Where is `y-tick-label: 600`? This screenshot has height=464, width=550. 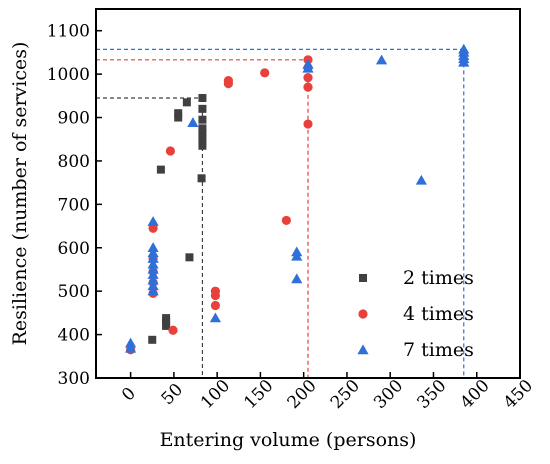 y-tick-label: 600 is located at coordinates (74, 249).